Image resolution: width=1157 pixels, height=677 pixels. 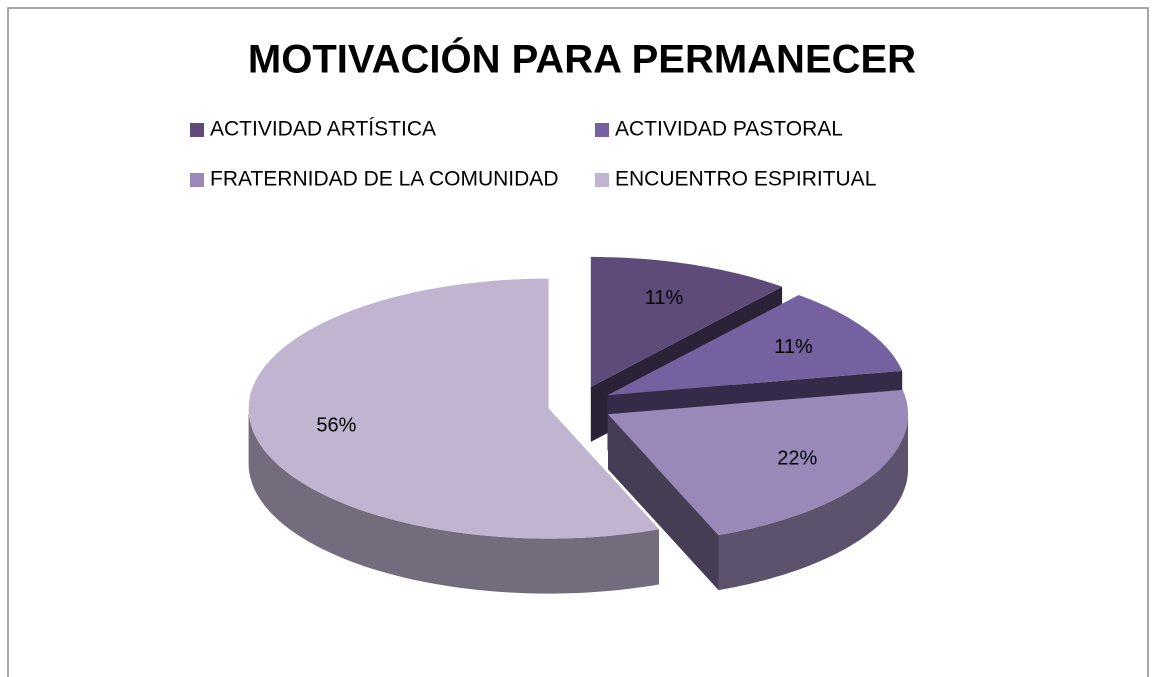 I want to click on legend-label: ACTIVIDAD ARTÍSTICA, so click(x=323, y=129).